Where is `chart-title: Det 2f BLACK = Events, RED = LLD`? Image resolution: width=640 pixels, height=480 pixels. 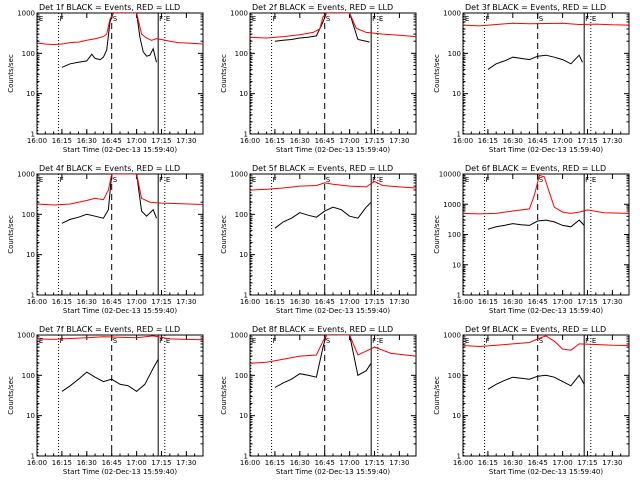 chart-title: Det 2f BLACK = Events, RED = LLD is located at coordinates (322, 7).